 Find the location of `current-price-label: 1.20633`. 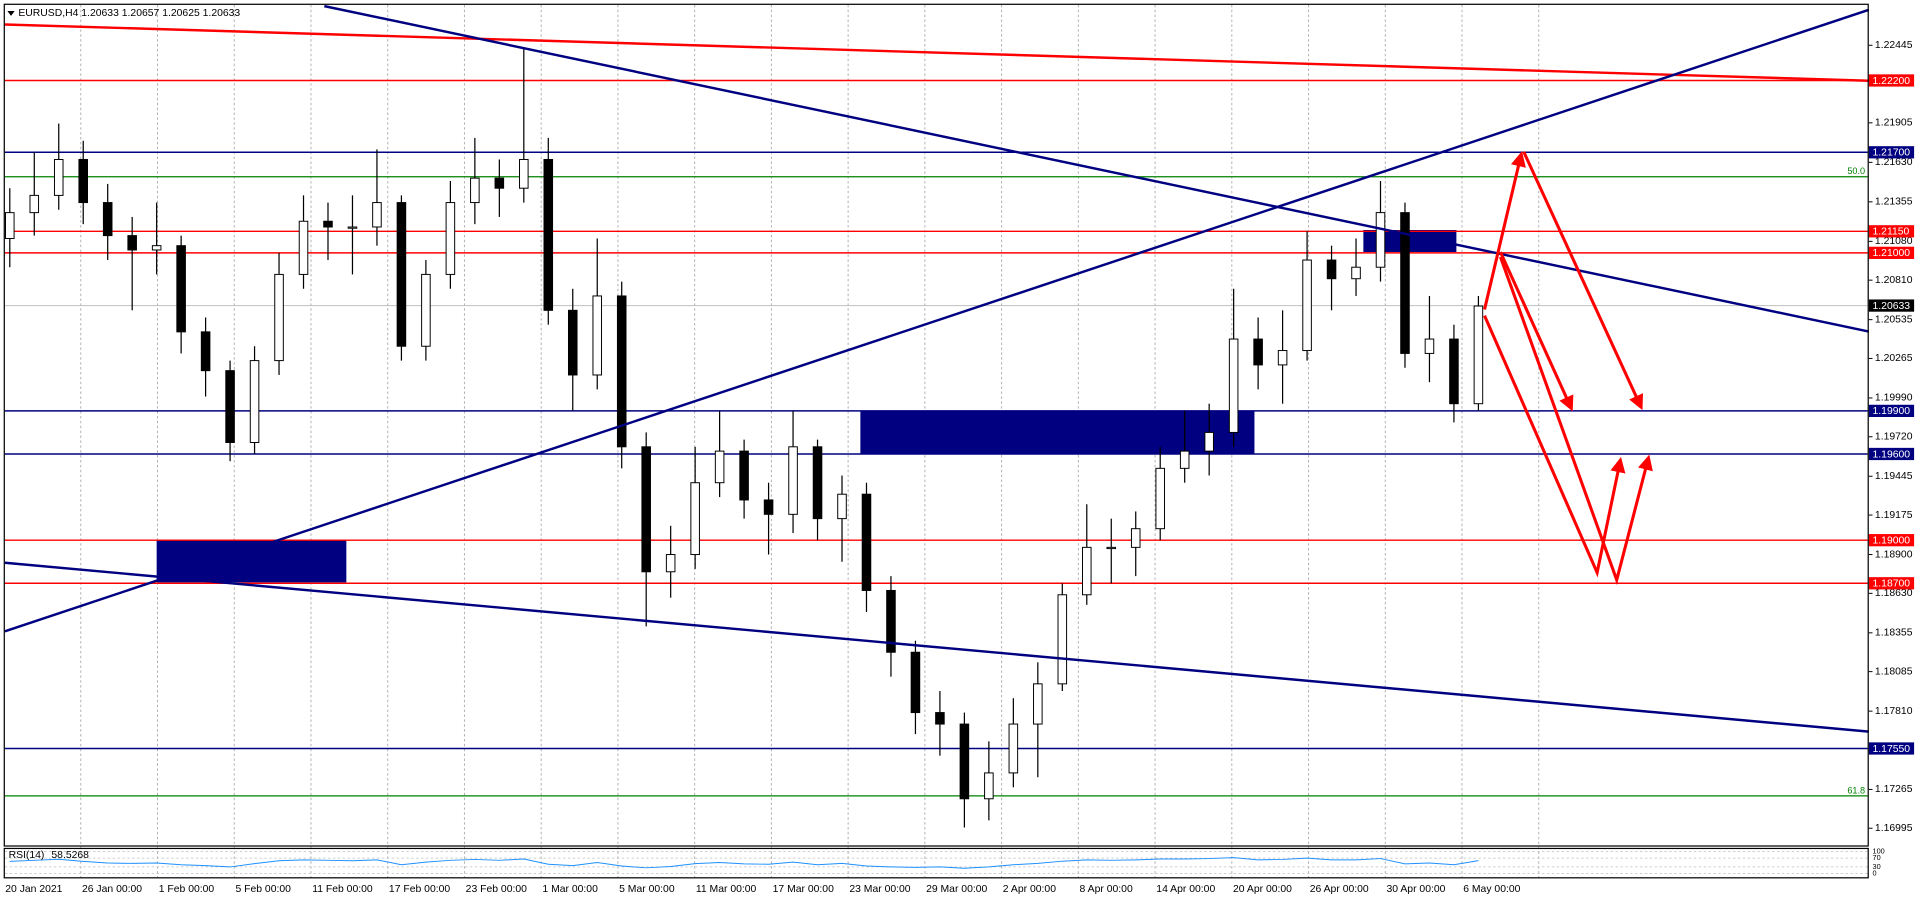

current-price-label: 1.20633 is located at coordinates (1891, 306).